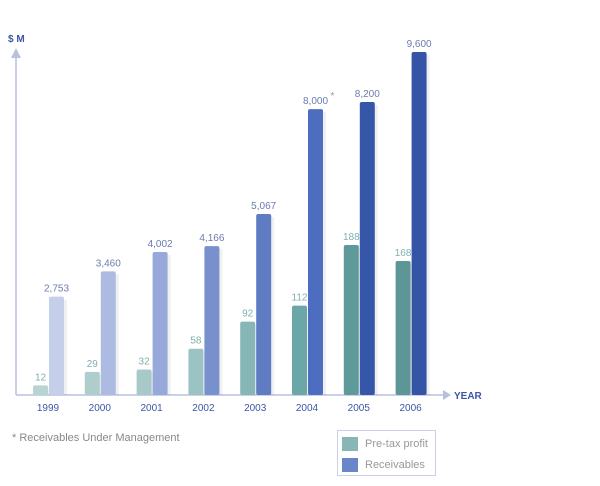  Describe the element at coordinates (100, 408) in the screenshot. I see `x-tick-label: 2000` at that location.